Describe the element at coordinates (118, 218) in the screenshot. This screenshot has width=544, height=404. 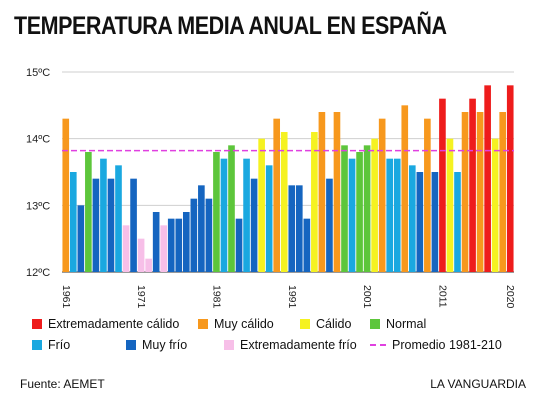
I see `bar-1968` at that location.